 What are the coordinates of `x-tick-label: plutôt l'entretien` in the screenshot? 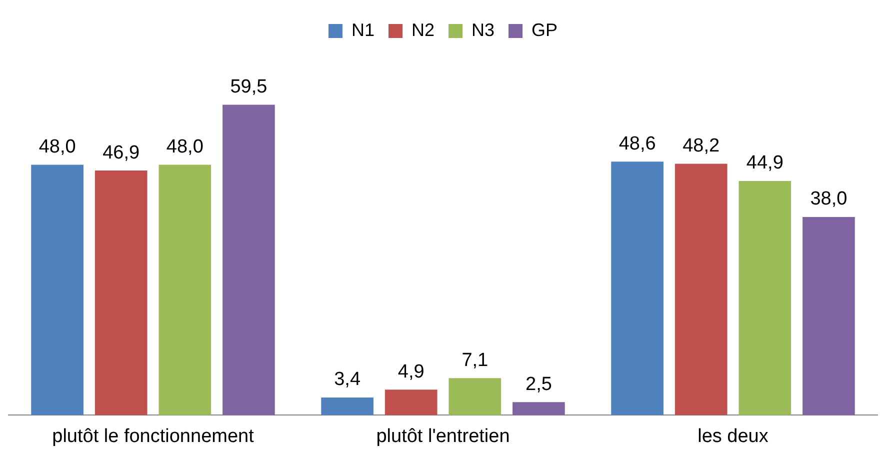 It's located at (443, 436).